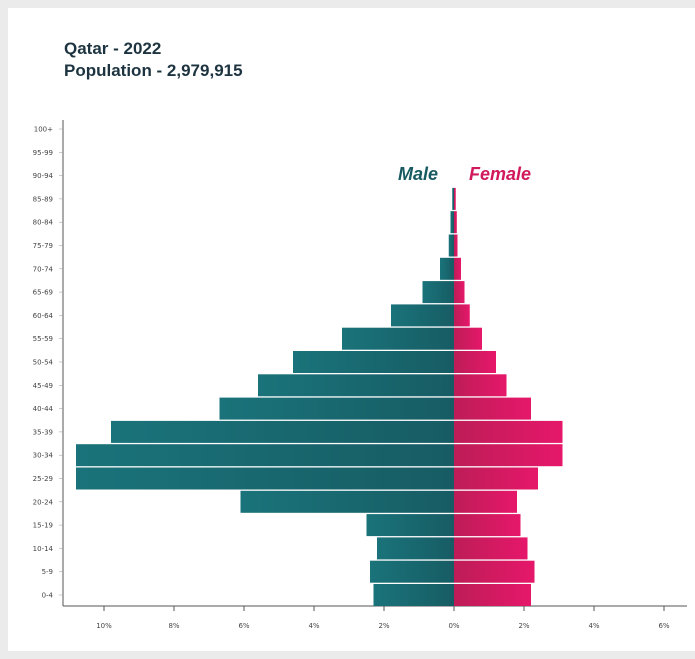 This screenshot has height=659, width=695. I want to click on chart-title: Qatar - 2022, so click(113, 48).